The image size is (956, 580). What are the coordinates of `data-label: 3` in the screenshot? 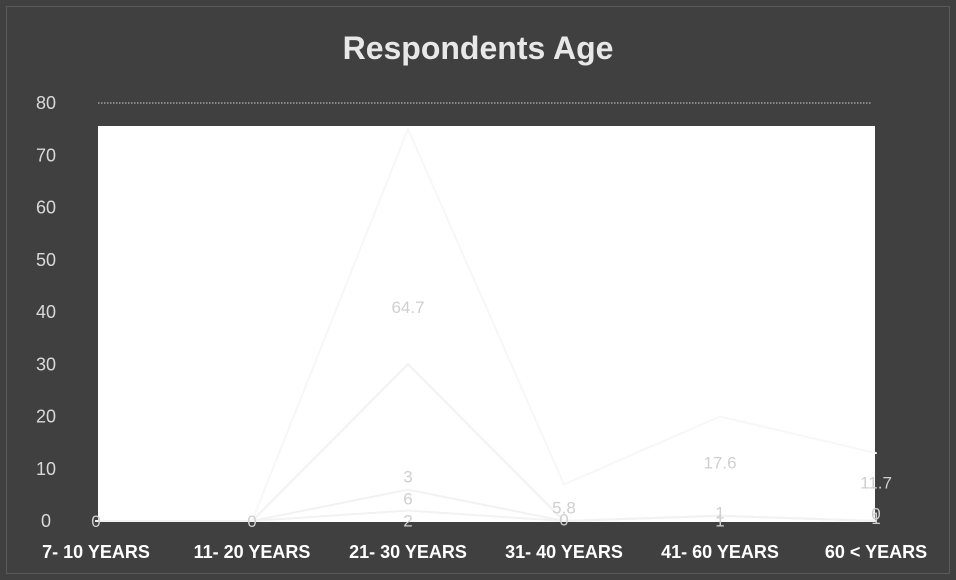 It's located at (407, 477).